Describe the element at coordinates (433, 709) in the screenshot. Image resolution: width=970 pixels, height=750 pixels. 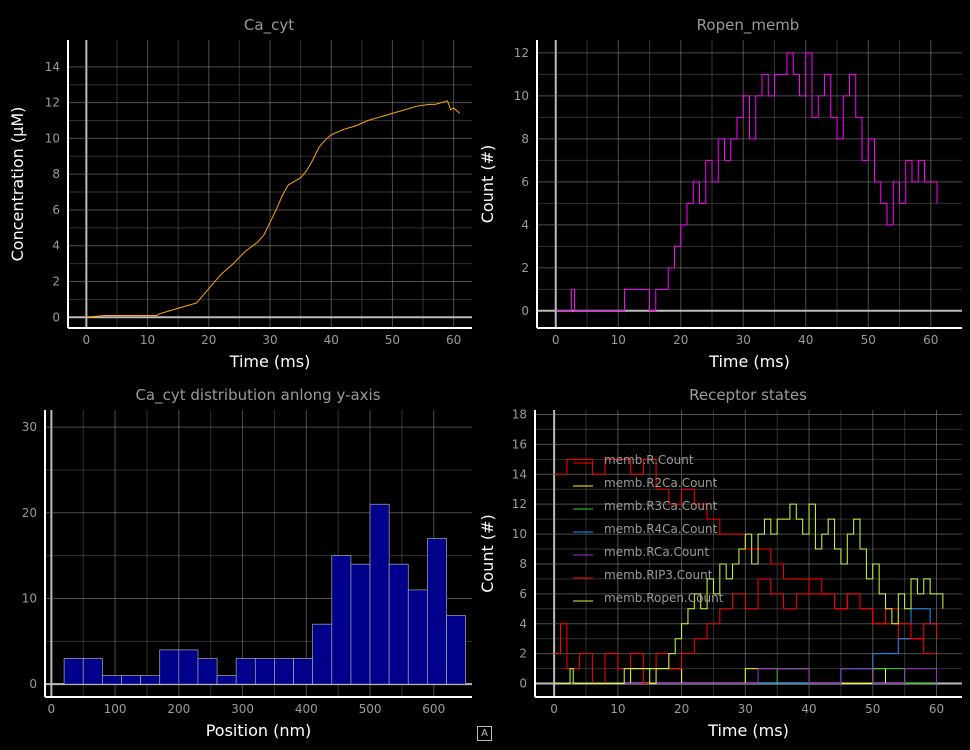
I see `x-tick-label: 600` at that location.